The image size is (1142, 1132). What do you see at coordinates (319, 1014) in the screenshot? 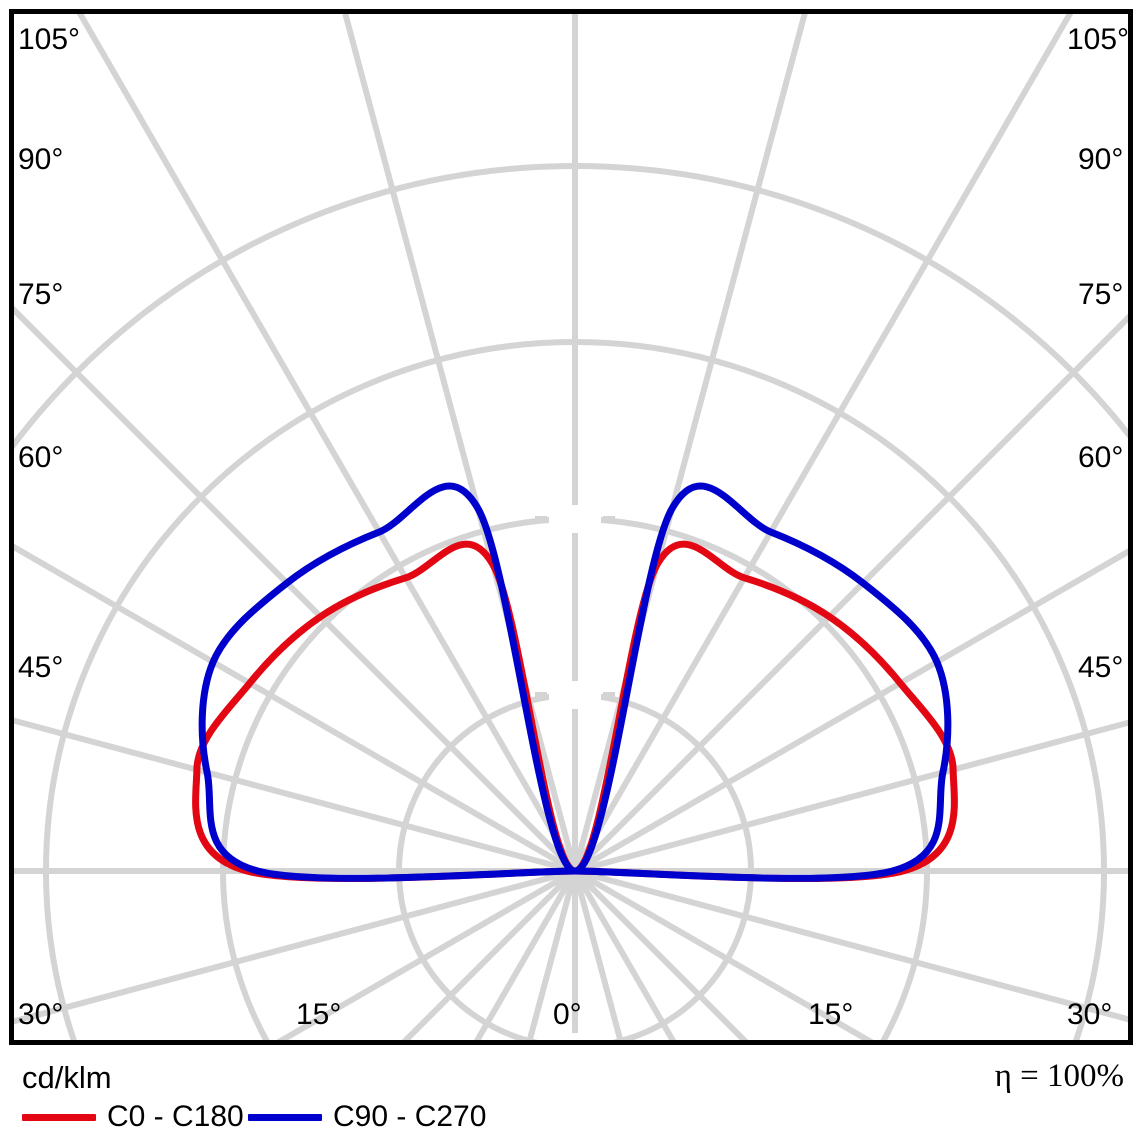
I see `axis-label-bottom-0-15deg: 15°` at bounding box center [319, 1014].